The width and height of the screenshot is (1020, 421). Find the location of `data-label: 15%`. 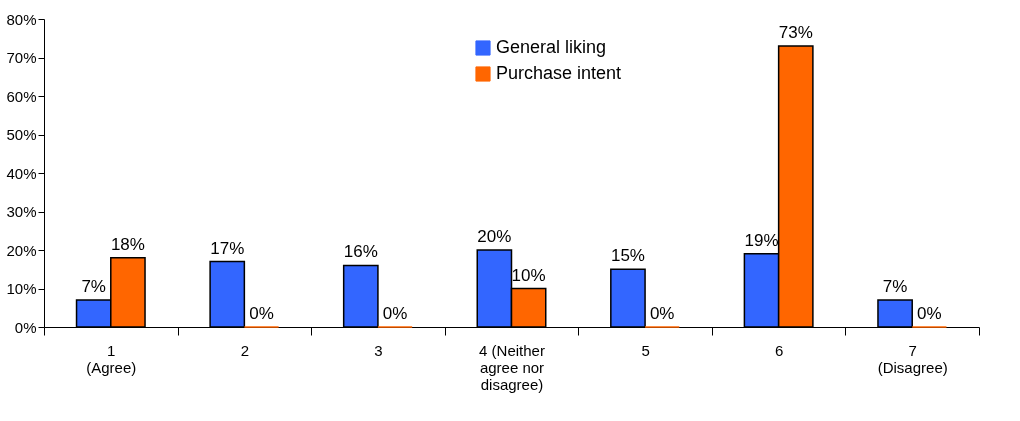

data-label: 15% is located at coordinates (627, 256).